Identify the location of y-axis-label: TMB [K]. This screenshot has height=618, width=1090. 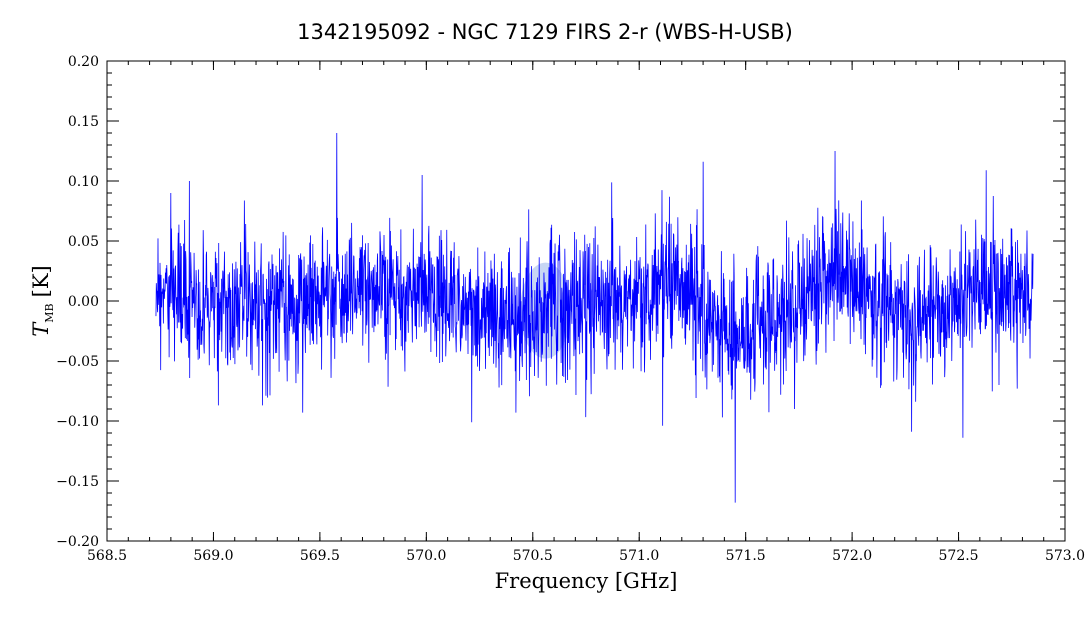
(42, 300).